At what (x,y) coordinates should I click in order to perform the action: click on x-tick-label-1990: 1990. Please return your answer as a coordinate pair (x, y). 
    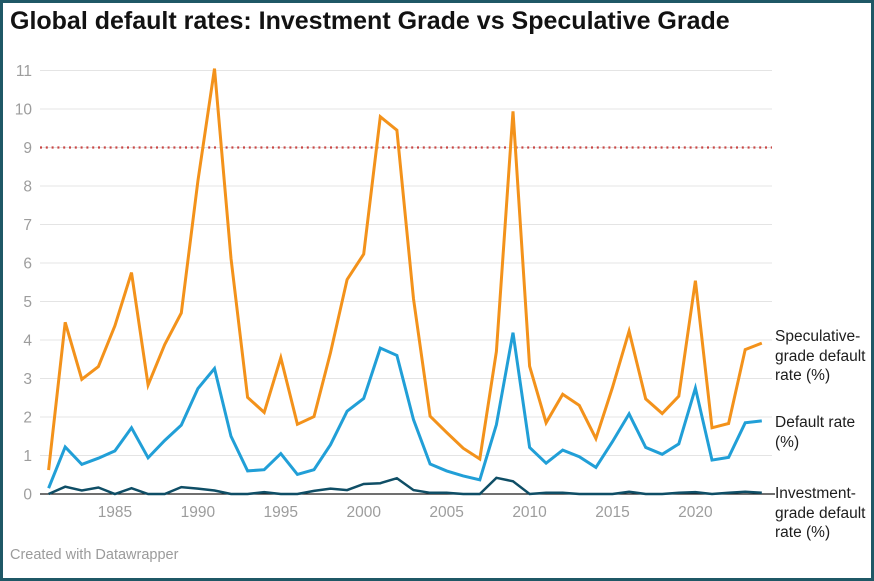
    Looking at the image, I should click on (198, 512).